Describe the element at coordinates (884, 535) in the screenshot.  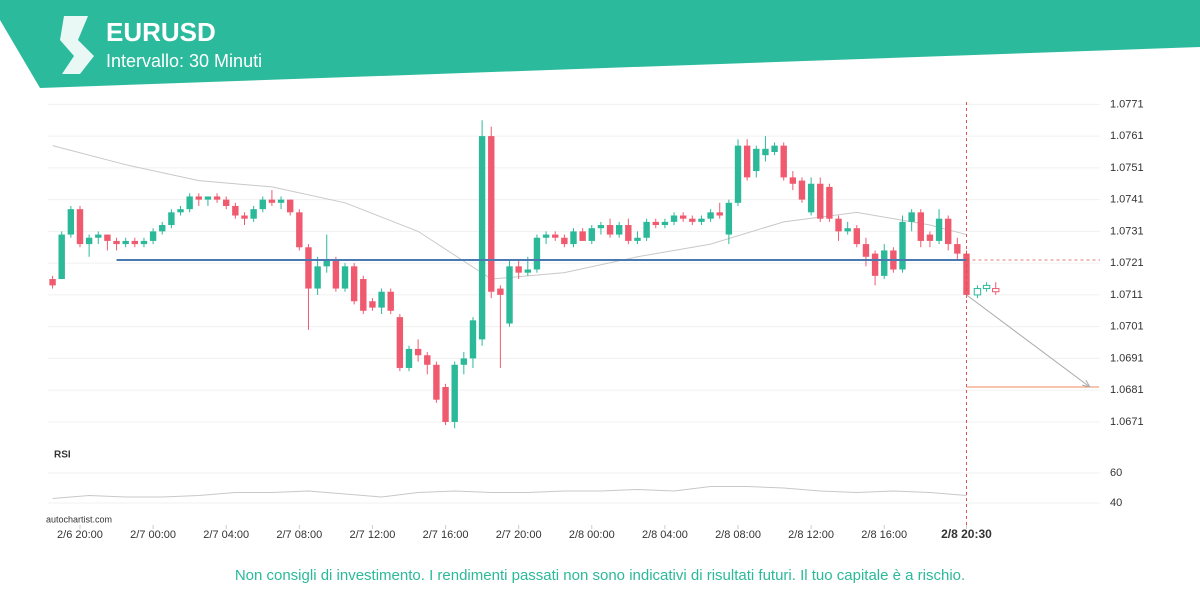
I see `x-tick-label: 2/8 16:00` at that location.